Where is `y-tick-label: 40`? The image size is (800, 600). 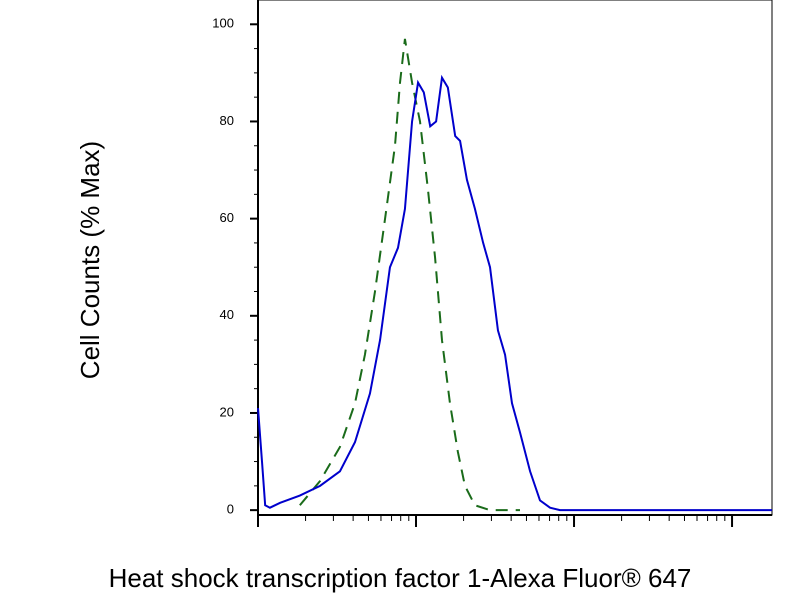
y-tick-label: 40 is located at coordinates (227, 314).